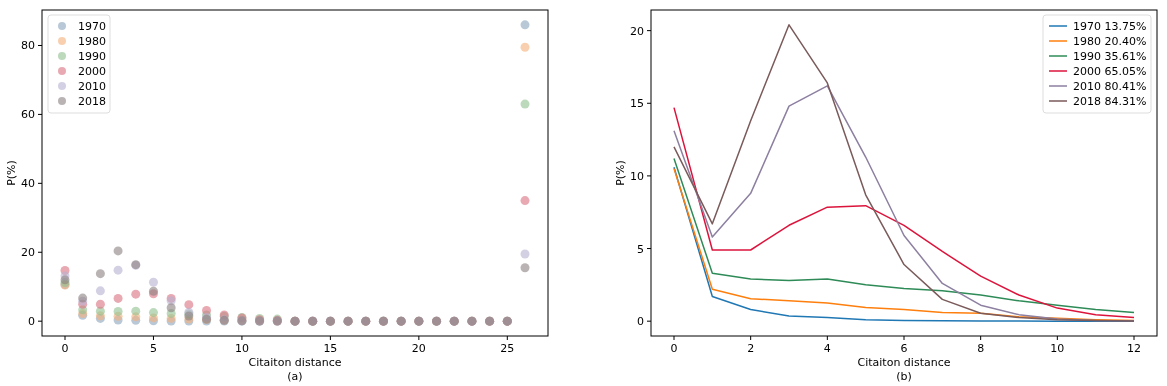  I want to click on legend-label: 1980 20.40%, so click(1110, 41).